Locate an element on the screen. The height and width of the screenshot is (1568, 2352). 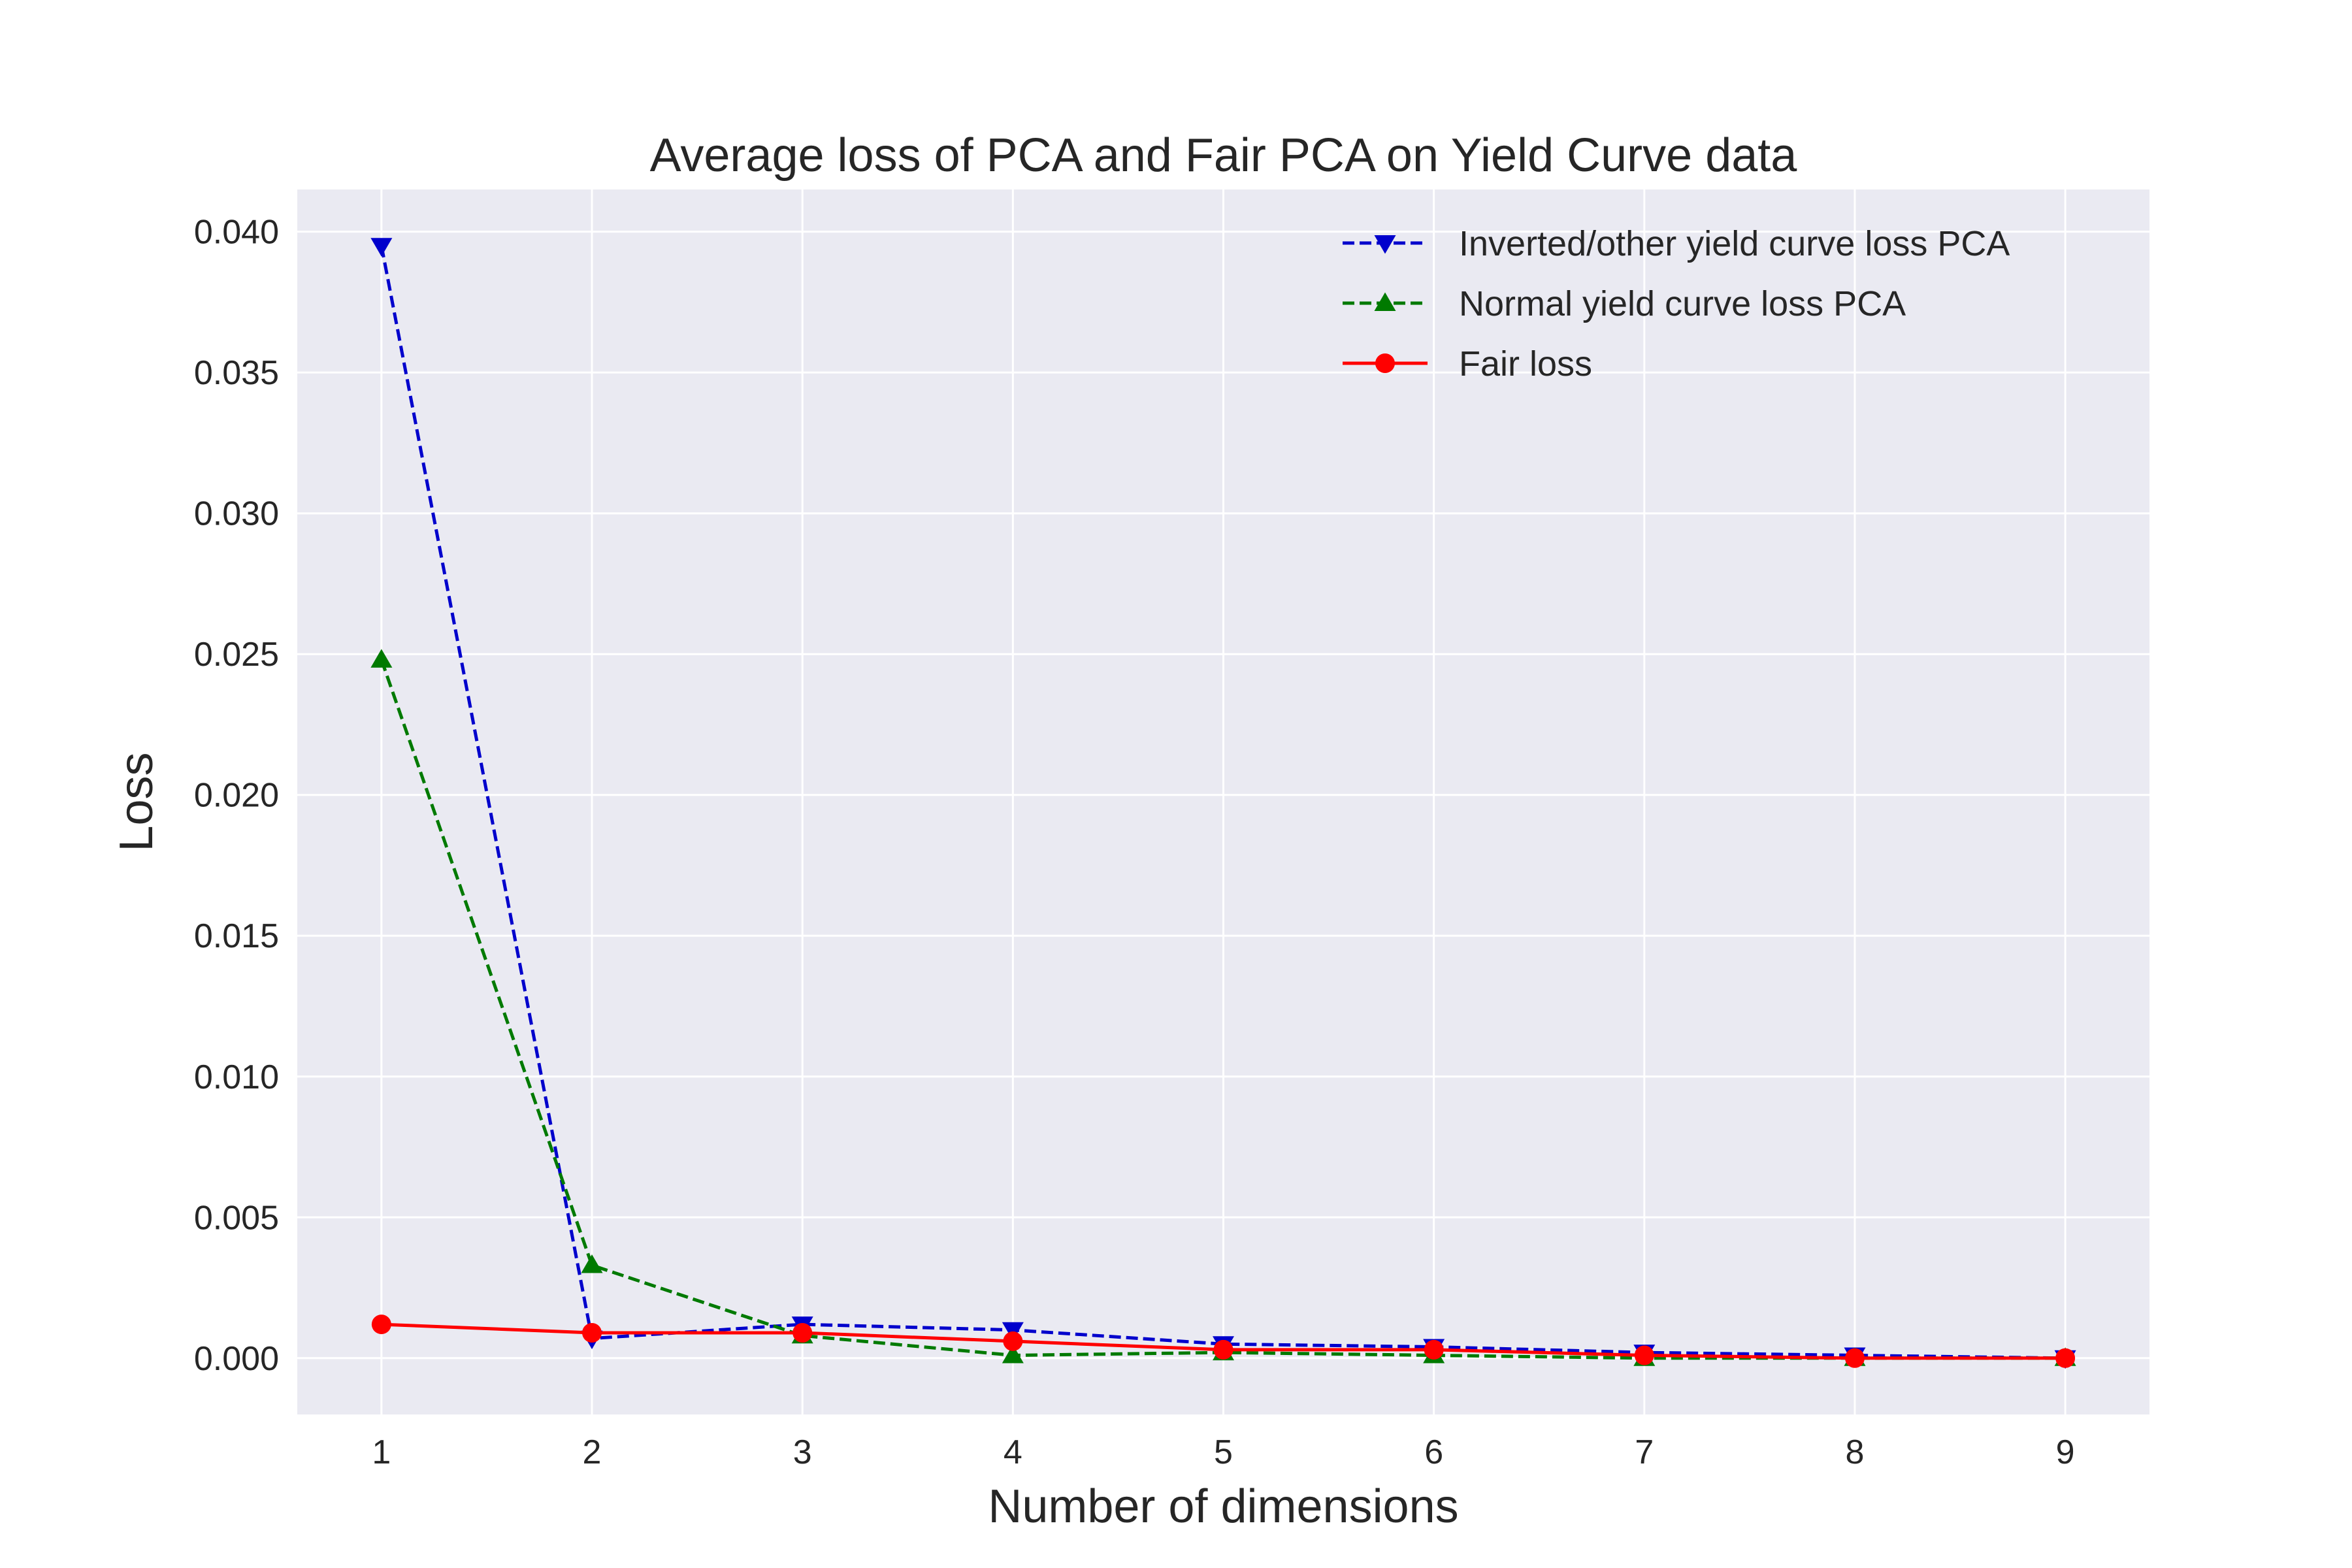
x-tick-label: 1 is located at coordinates (381, 1452).